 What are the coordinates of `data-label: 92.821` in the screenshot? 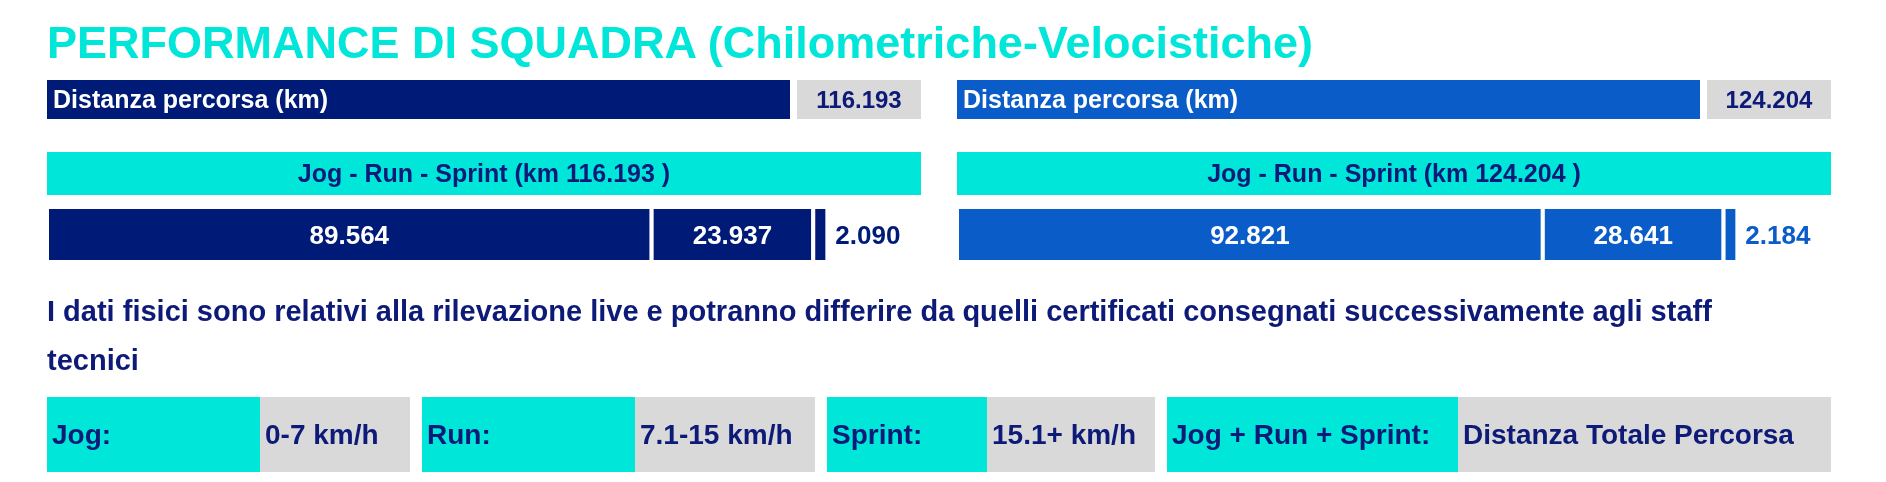 It's located at (1250, 234).